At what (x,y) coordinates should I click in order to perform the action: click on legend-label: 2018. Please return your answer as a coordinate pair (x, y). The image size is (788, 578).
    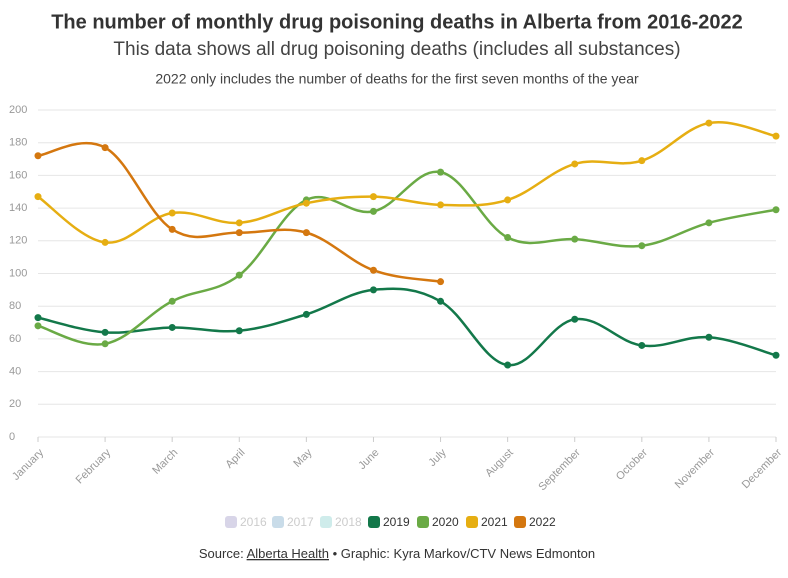
    Looking at the image, I should click on (348, 522).